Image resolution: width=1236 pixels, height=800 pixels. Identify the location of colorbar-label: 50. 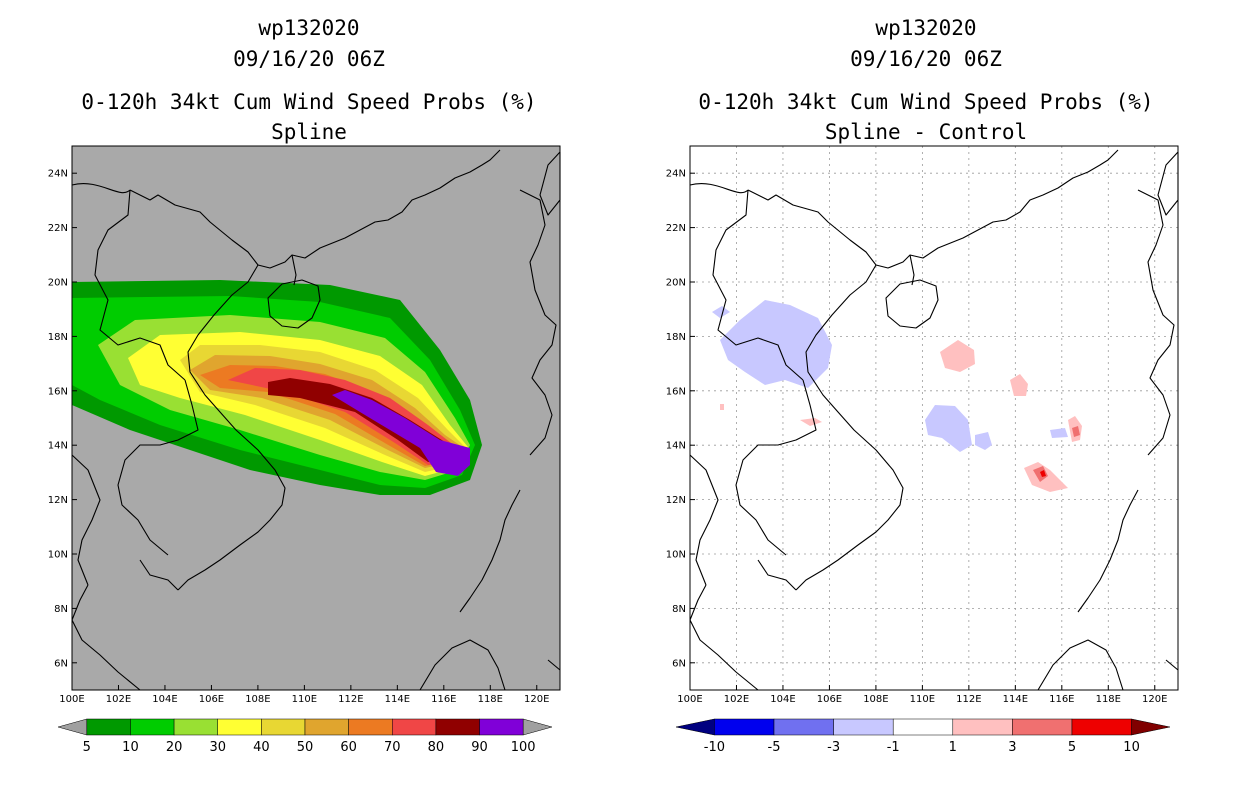
(305, 747).